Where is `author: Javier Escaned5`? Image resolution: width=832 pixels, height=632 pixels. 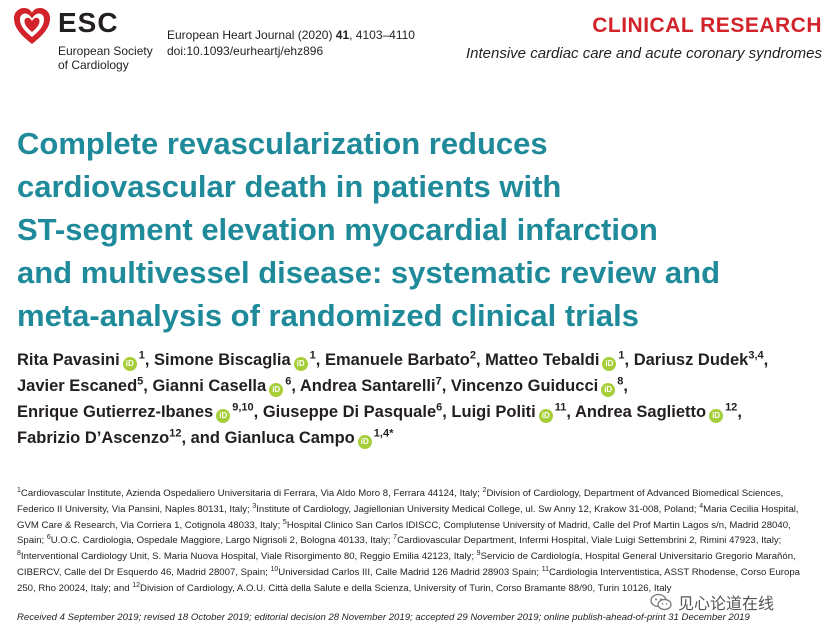 author: Javier Escaned5 is located at coordinates (80, 385).